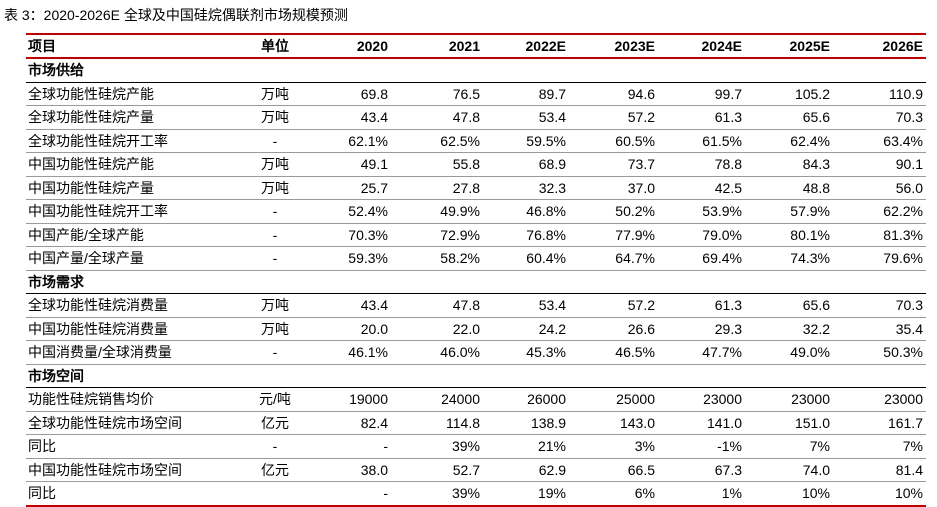 The image size is (937, 507). Describe the element at coordinates (351, 258) in the screenshot. I see `row-value-cell: 59.3%` at that location.